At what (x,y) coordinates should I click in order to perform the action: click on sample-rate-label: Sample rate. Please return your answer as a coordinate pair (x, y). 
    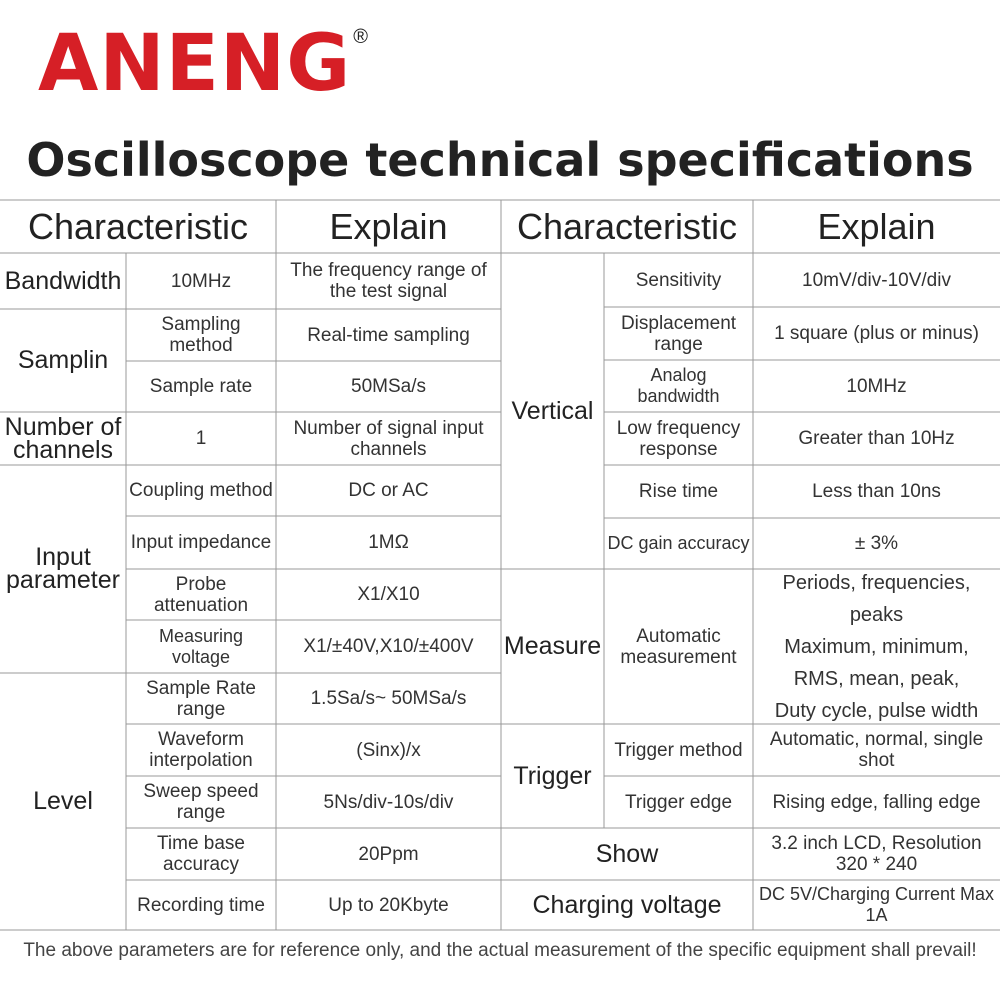
    Looking at the image, I should click on (201, 386).